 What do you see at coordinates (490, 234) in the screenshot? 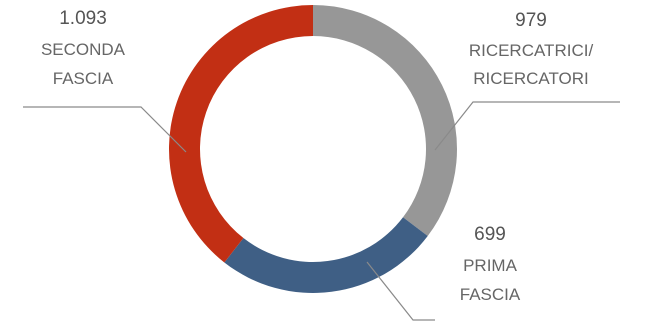
I see `value-label-prima-fascia: 699` at bounding box center [490, 234].